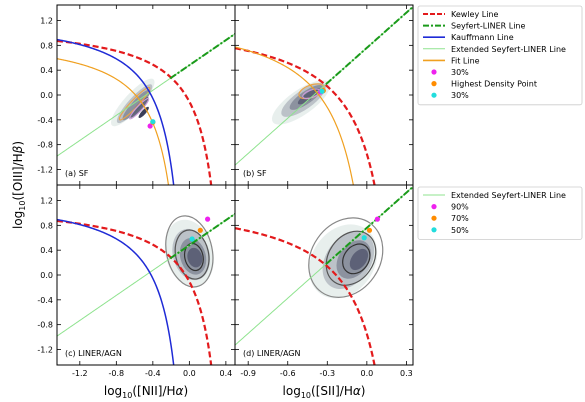  Describe the element at coordinates (288, 373) in the screenshot. I see `x-tick-label: -0.6` at that location.